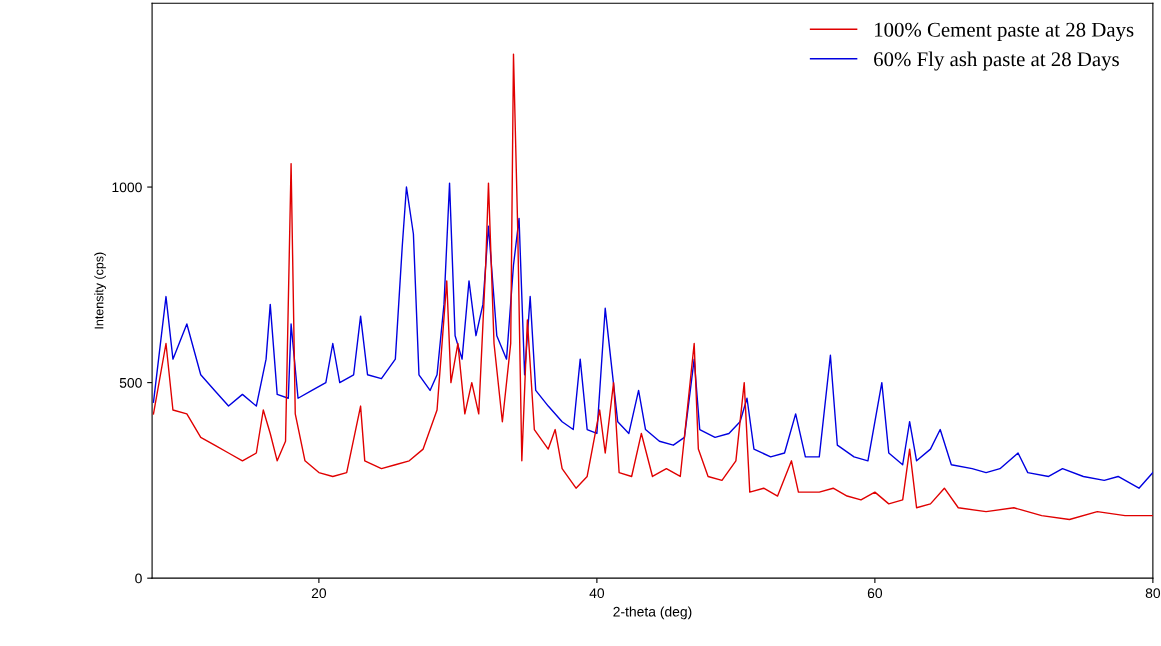 This screenshot has height=646, width=1161. What do you see at coordinates (130, 382) in the screenshot?
I see `y-tick-label: 500` at bounding box center [130, 382].